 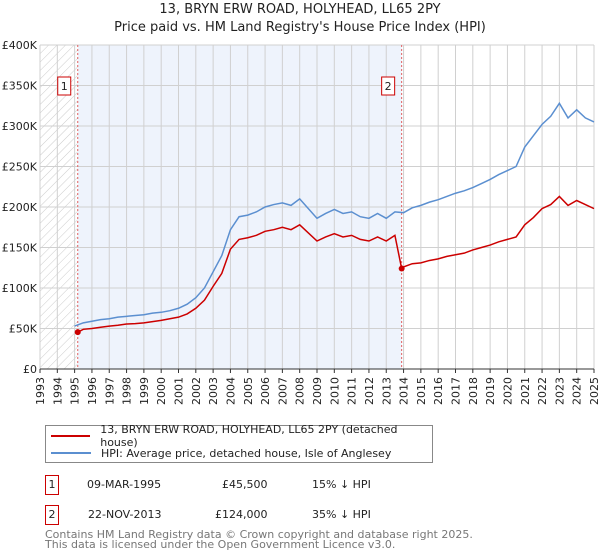 What do you see at coordinates (213, 391) in the screenshot?
I see `x-tick-label: 2003` at bounding box center [213, 391].